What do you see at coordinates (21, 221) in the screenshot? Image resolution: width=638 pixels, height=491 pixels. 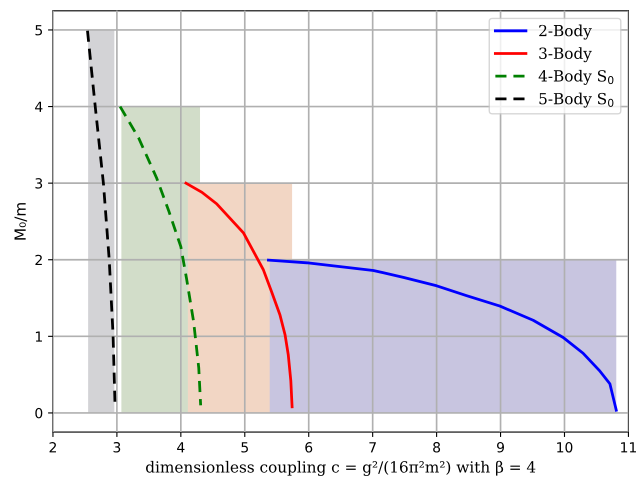 I see `y-axis-title: M₀/m` at bounding box center [21, 221].